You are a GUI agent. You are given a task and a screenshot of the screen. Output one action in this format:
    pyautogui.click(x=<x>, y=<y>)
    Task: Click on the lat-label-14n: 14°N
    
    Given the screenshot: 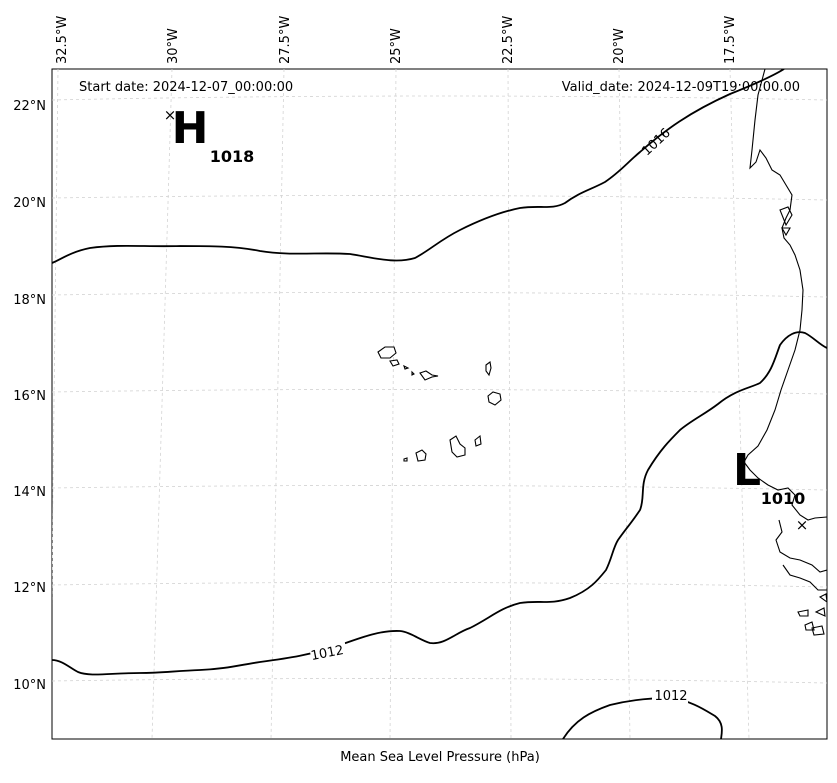 What is the action you would take?
    pyautogui.click(x=29, y=492)
    